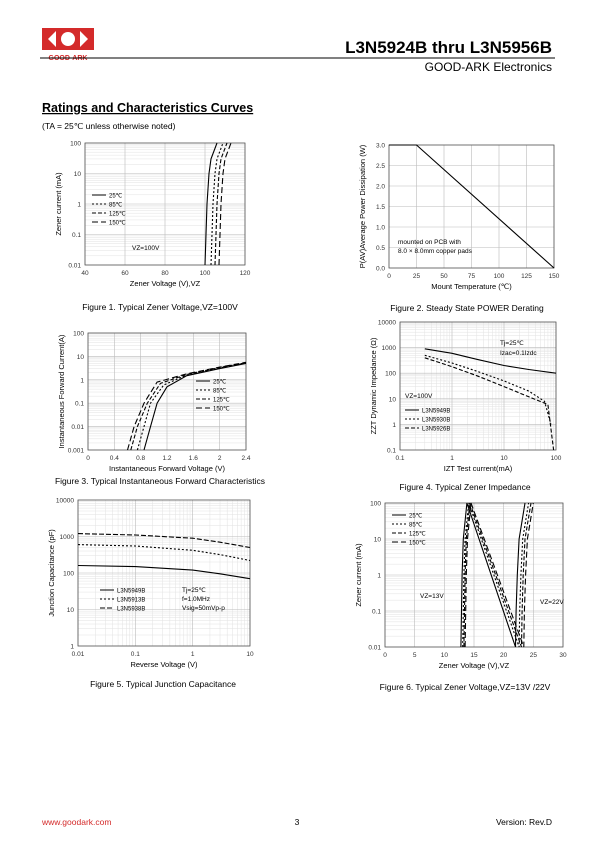 The height and width of the screenshot is (847, 595). I want to click on legend-label: 125℃, so click(117, 215).